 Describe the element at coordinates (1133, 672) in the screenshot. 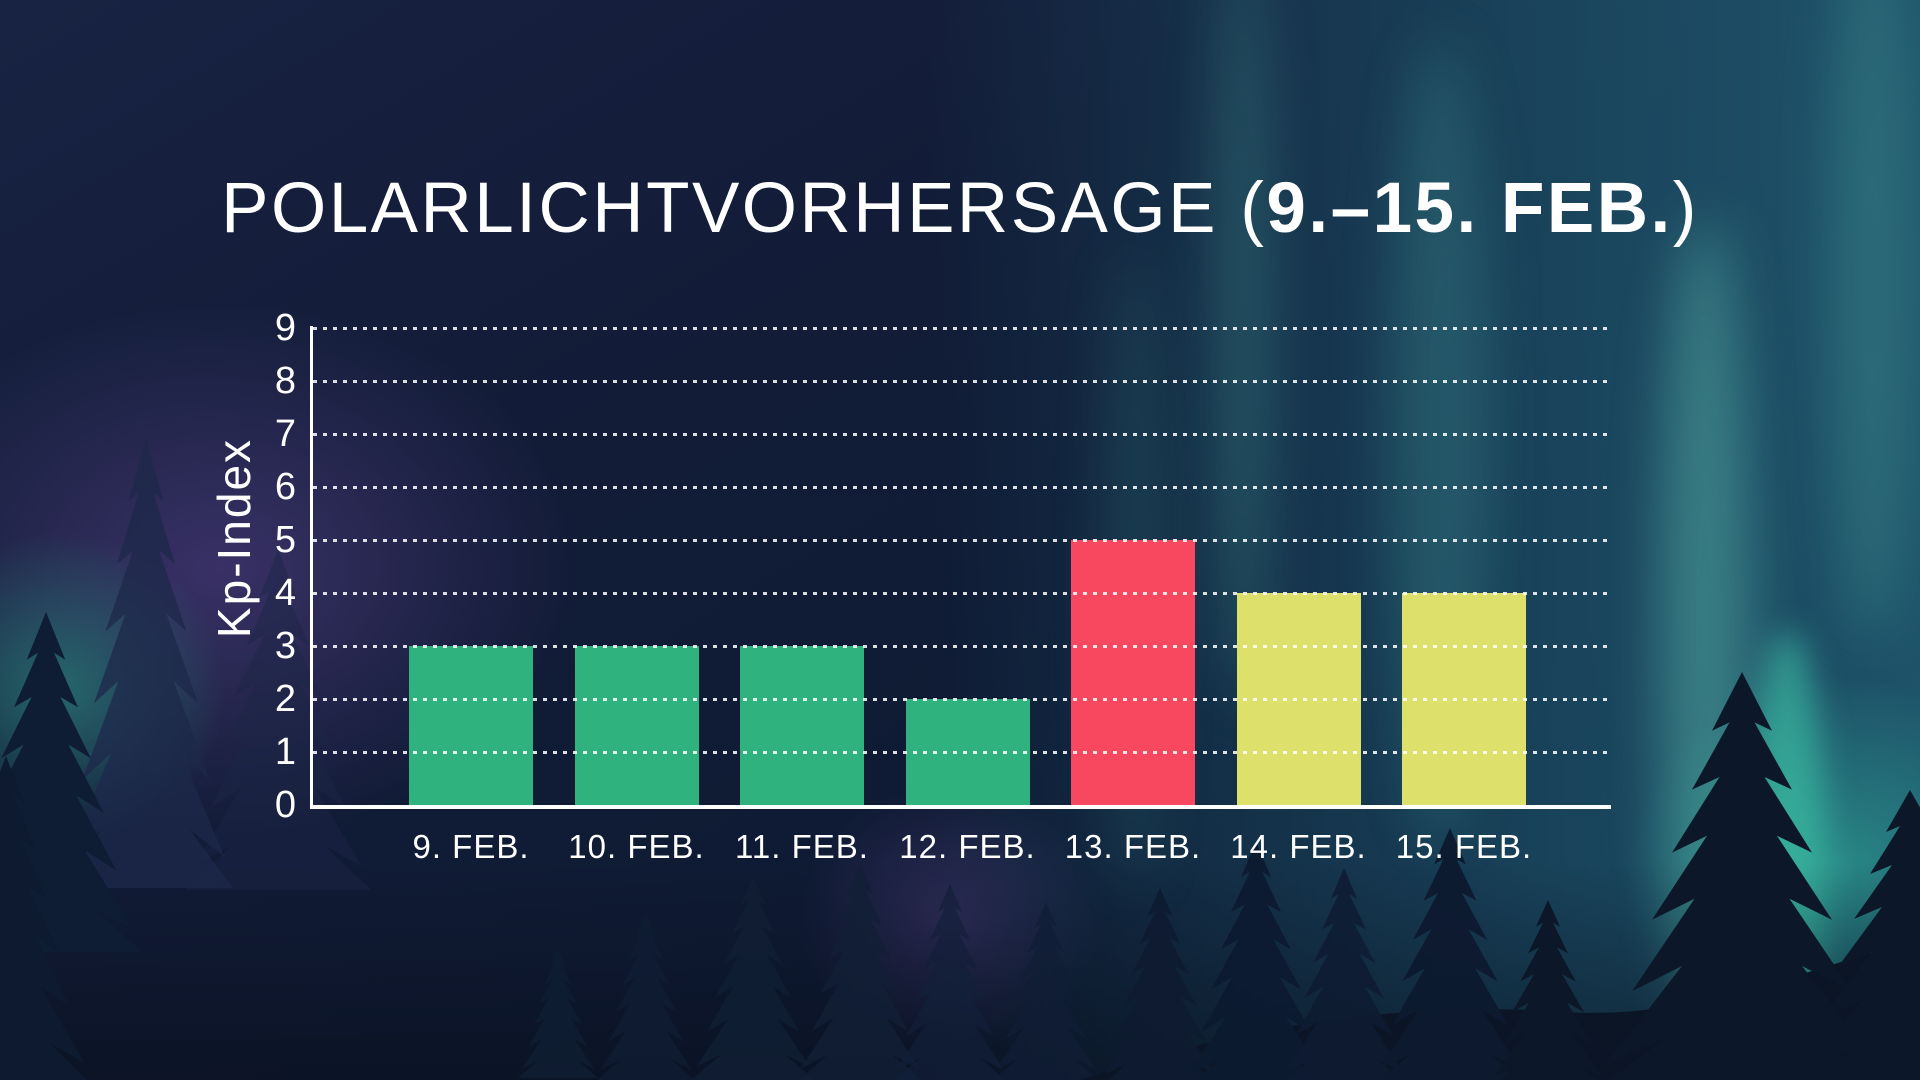

I see `bar-13-feb` at that location.